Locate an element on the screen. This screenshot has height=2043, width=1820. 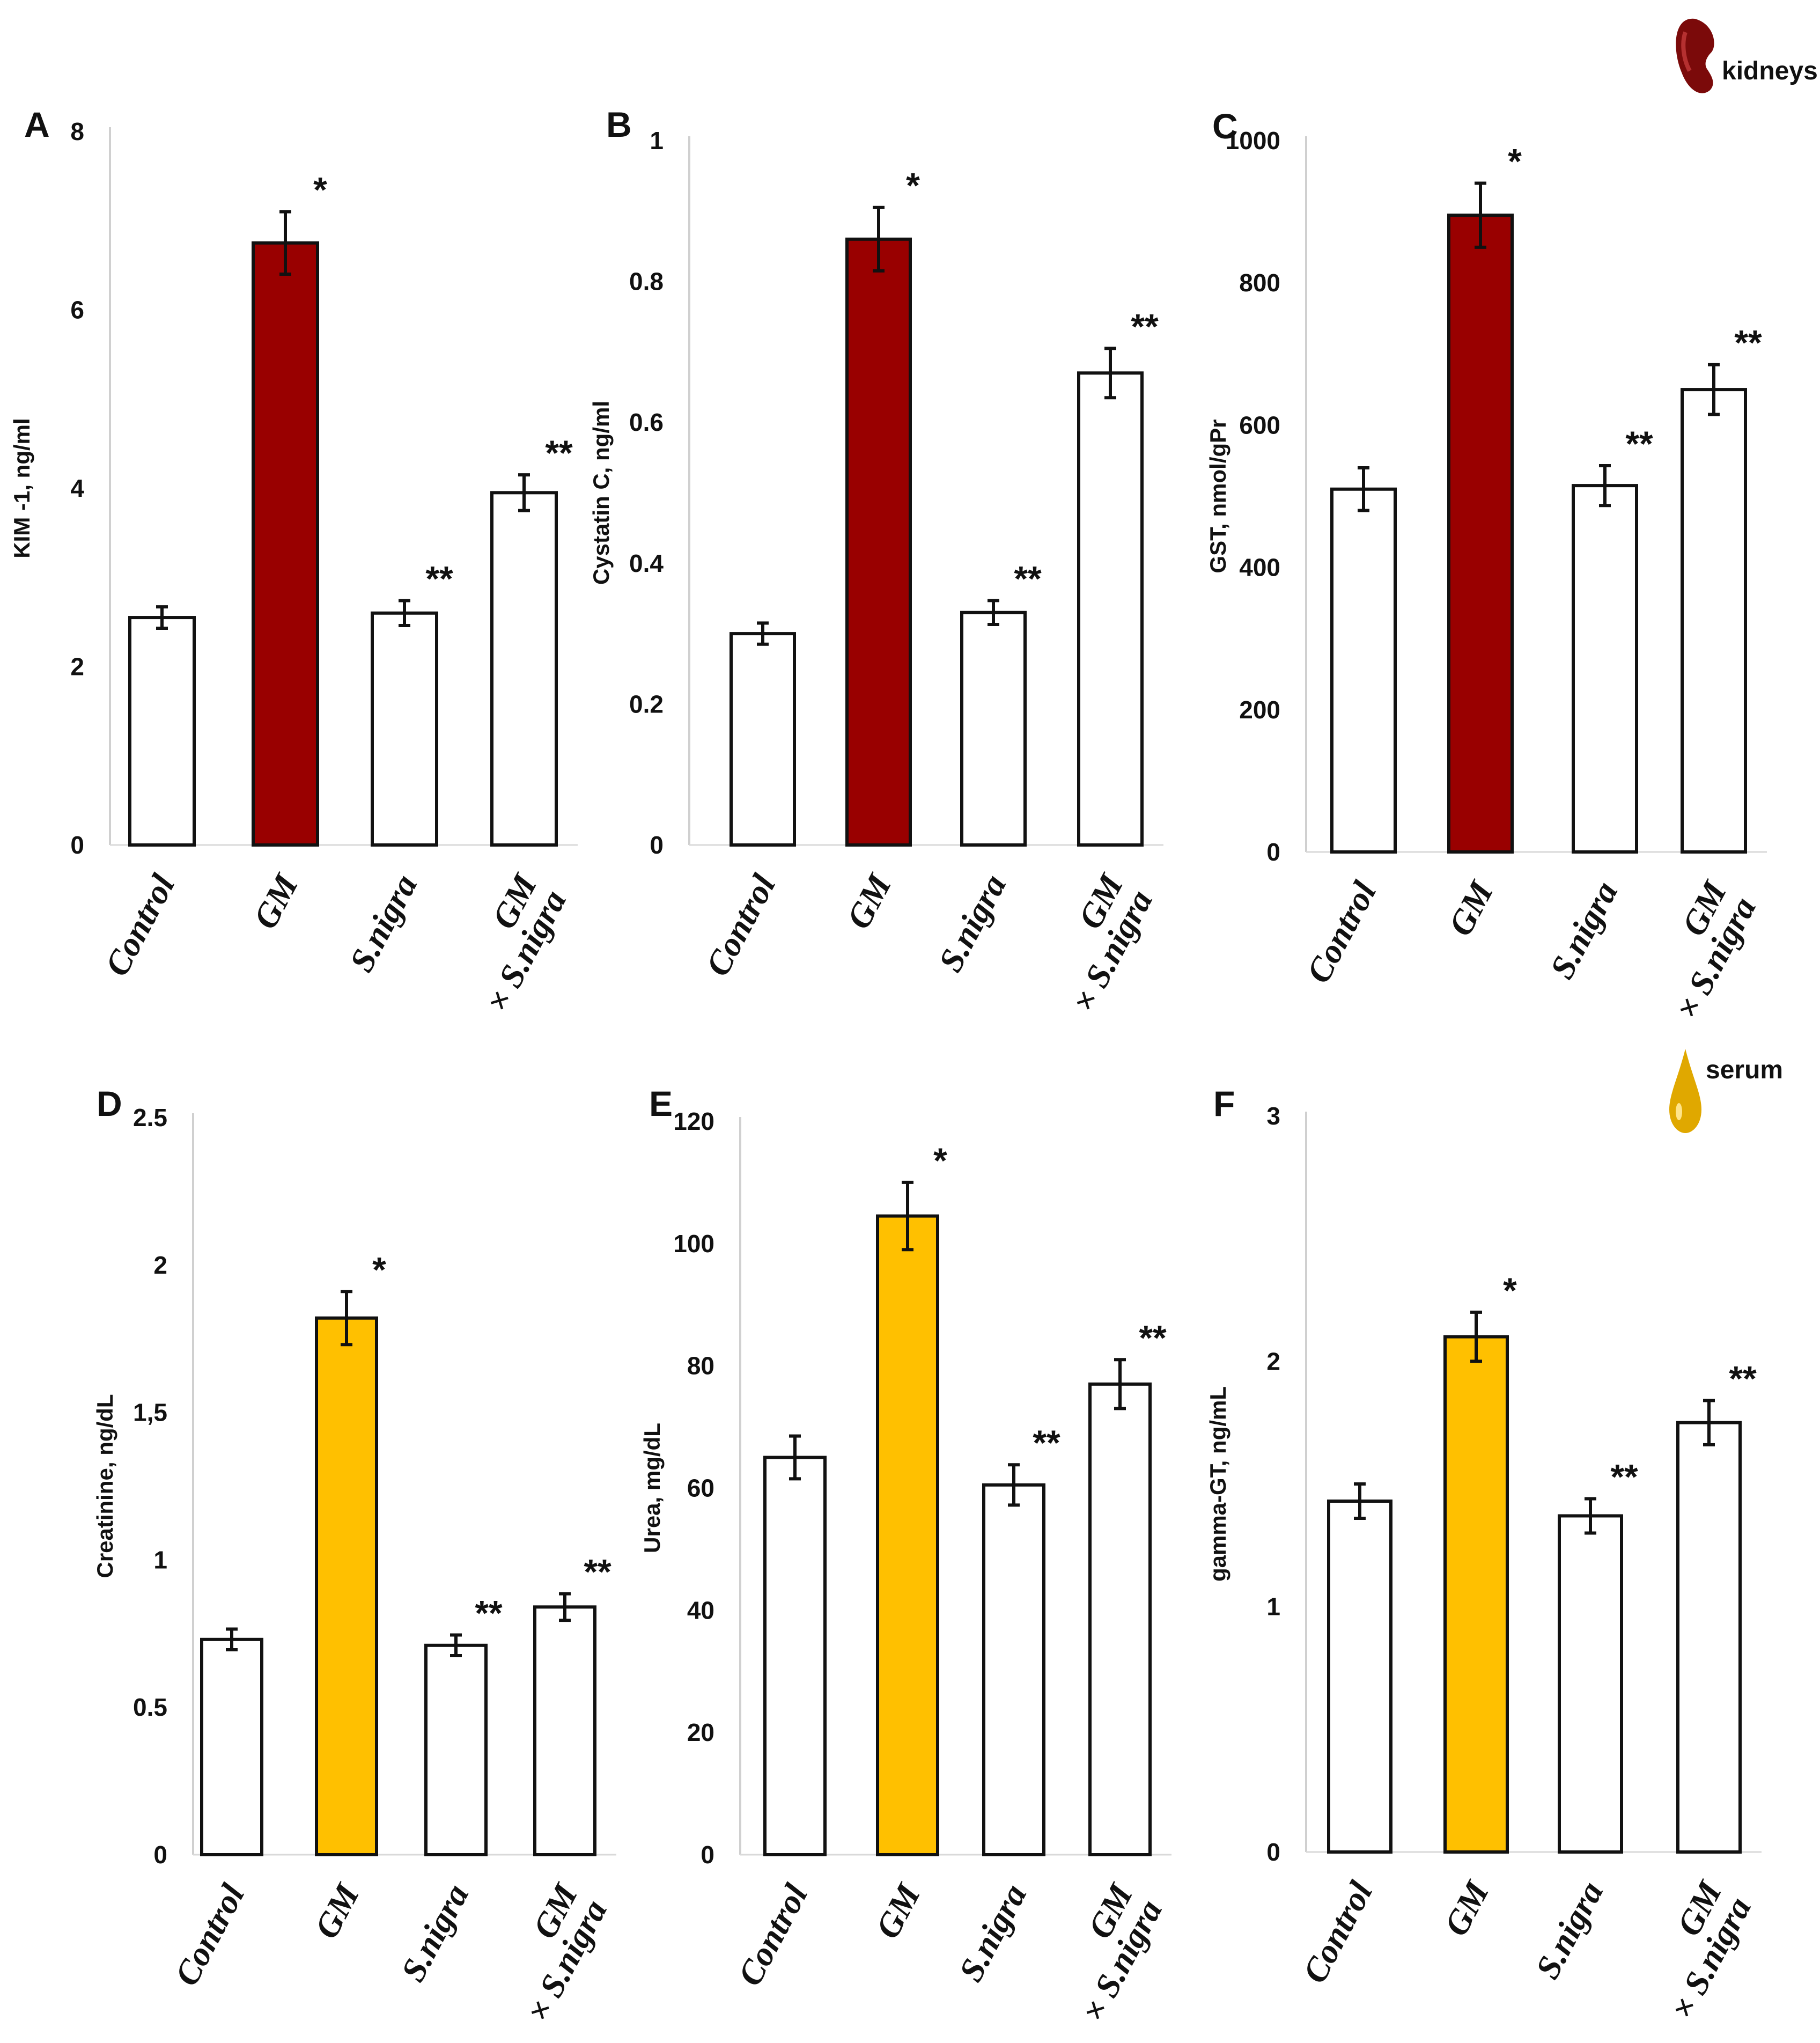
y-tick-label: 80 is located at coordinates (700, 1366).